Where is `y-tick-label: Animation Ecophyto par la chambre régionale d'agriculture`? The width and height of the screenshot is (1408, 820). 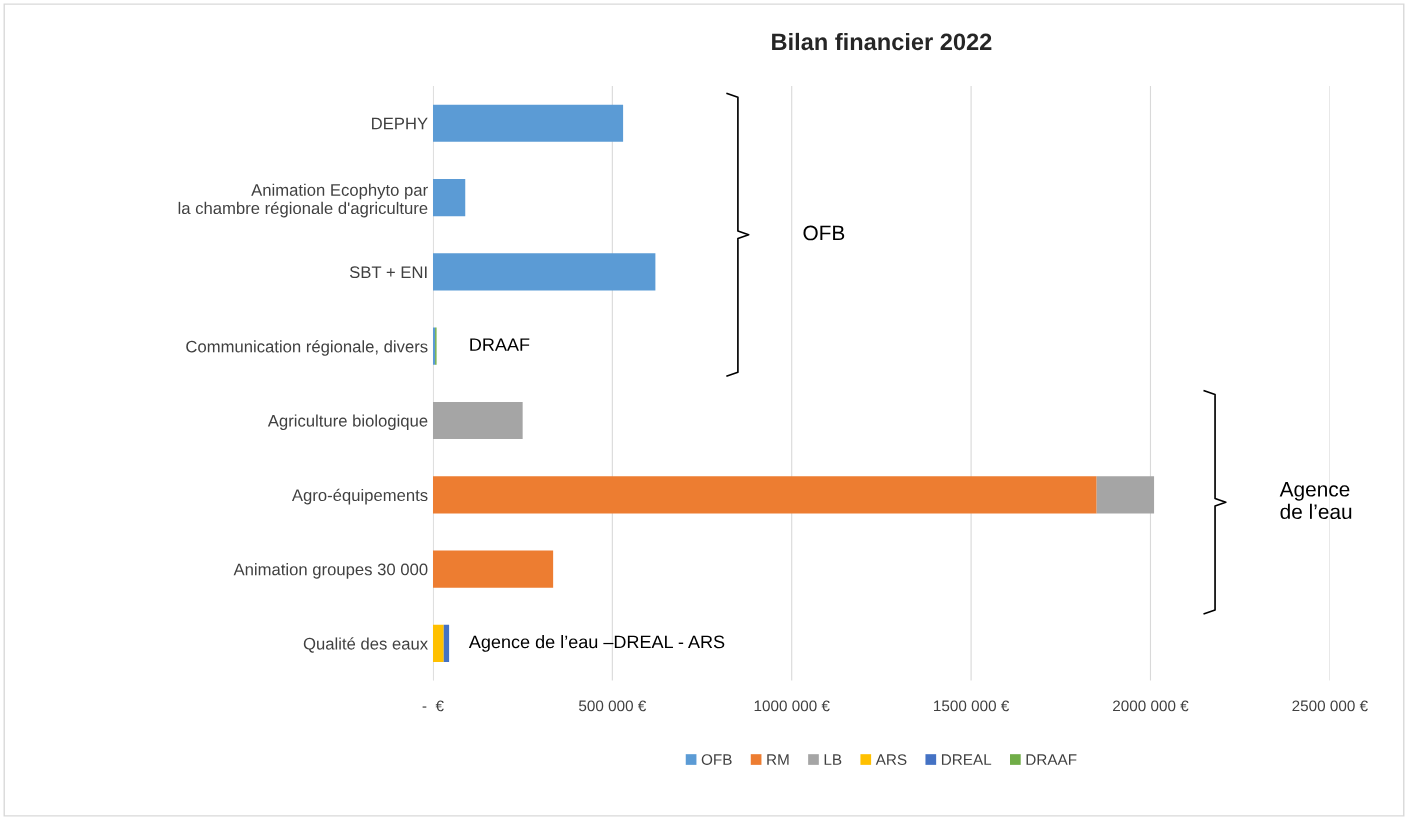 y-tick-label: Animation Ecophyto par la chambre régionale d'agriculture is located at coordinates (303, 200).